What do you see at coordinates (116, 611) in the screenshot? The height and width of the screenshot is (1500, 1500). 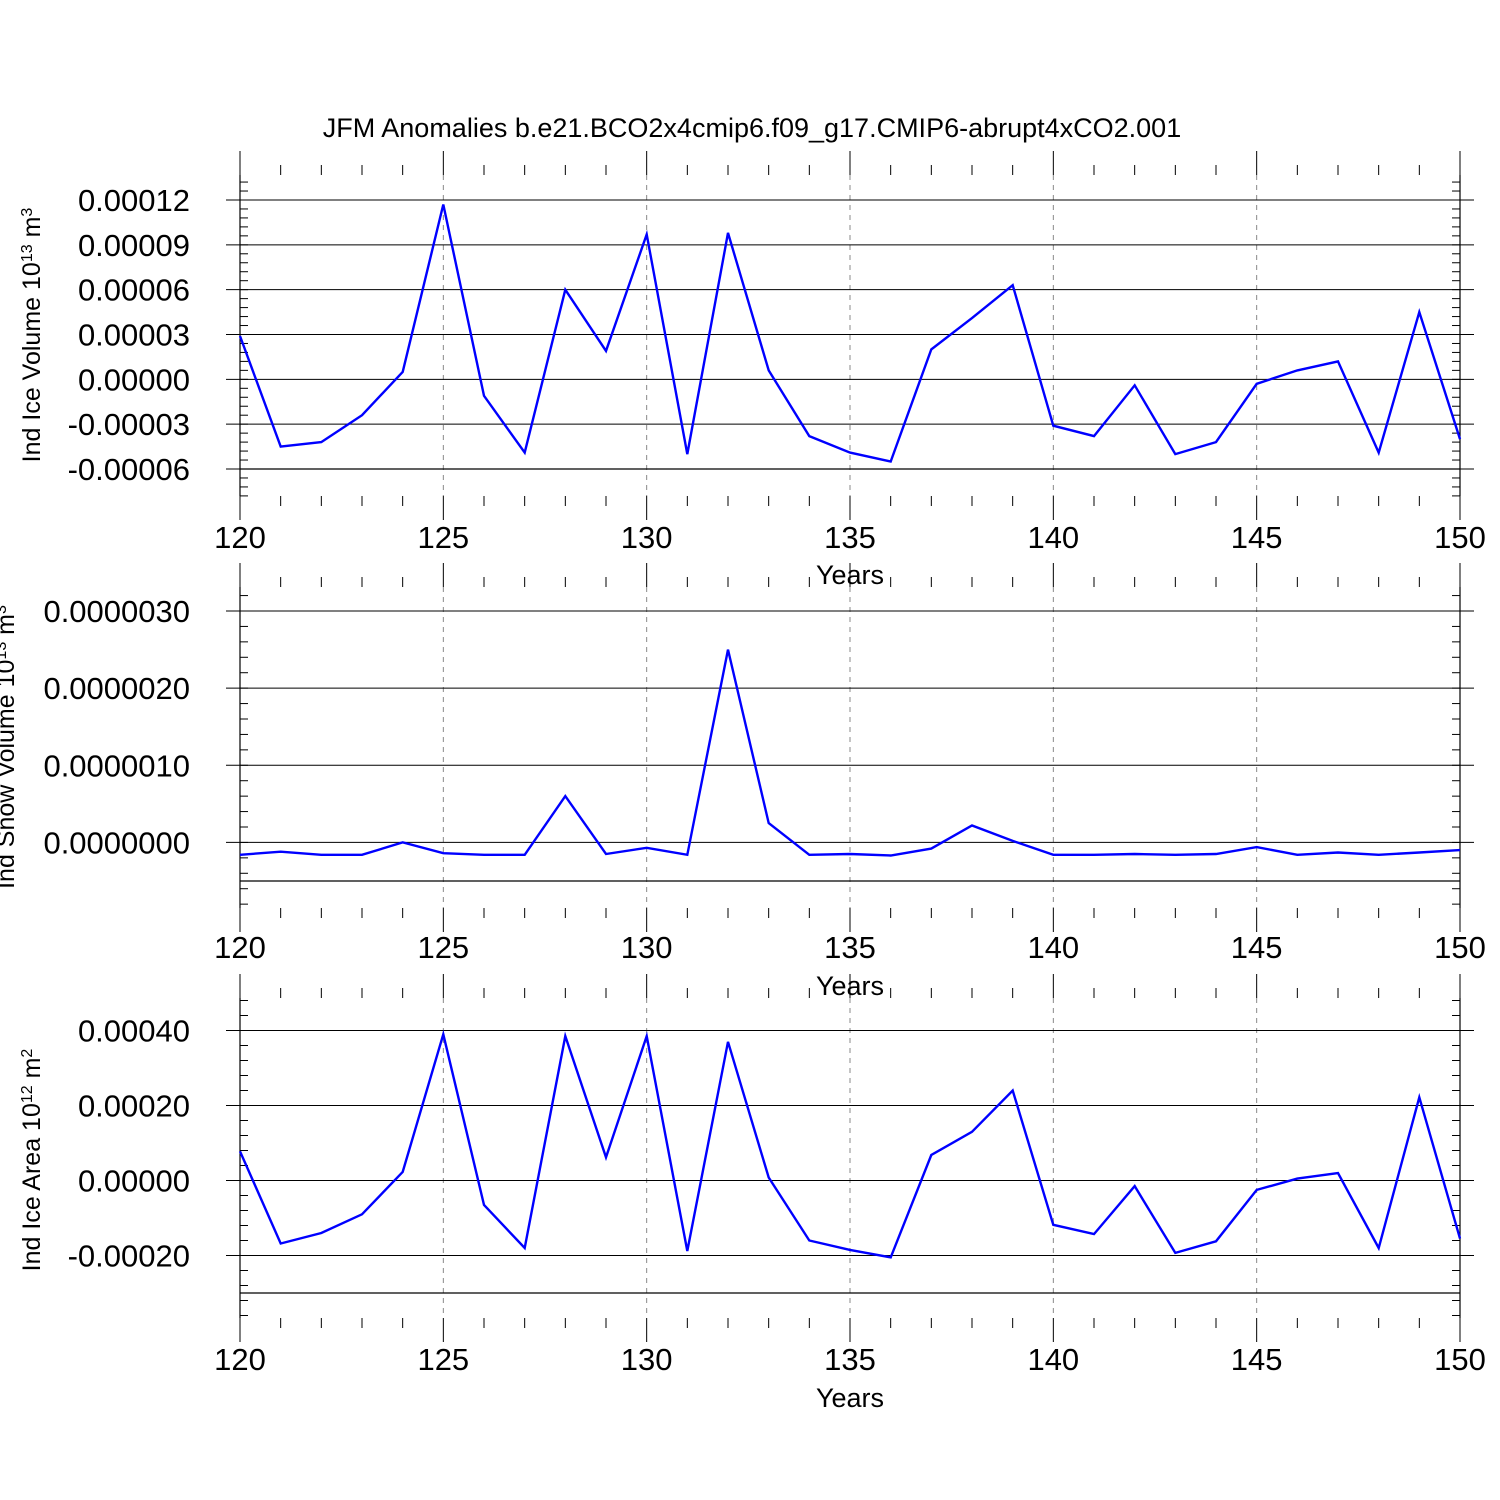 I see `y-tick-label: 0.0000030` at bounding box center [116, 611].